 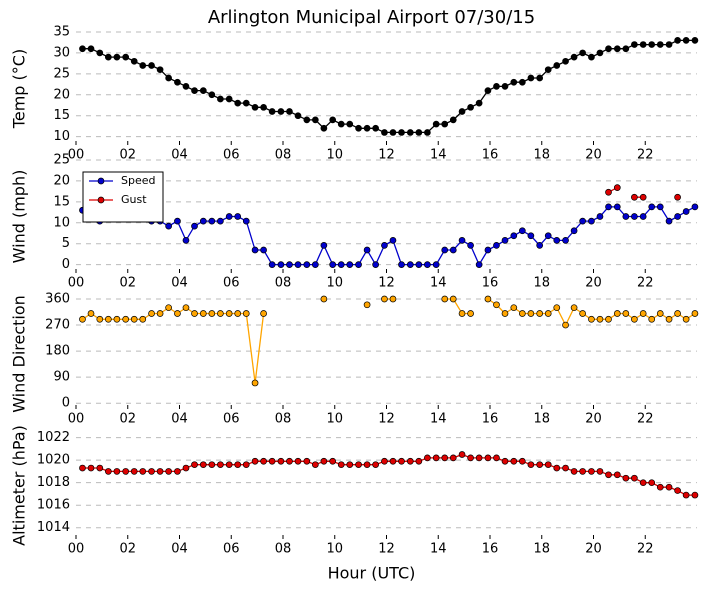 What do you see at coordinates (490, 419) in the screenshot?
I see `x-tick-label: 16` at bounding box center [490, 419].